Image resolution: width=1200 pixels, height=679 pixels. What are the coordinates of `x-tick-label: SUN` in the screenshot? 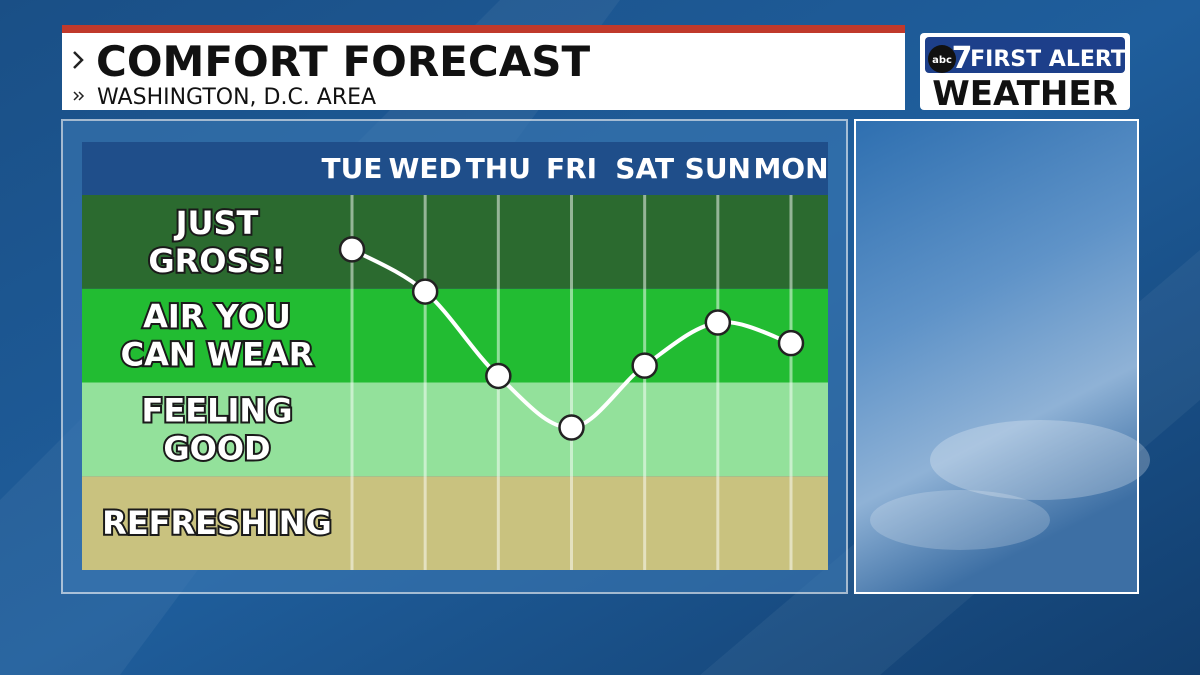 It's located at (718, 168).